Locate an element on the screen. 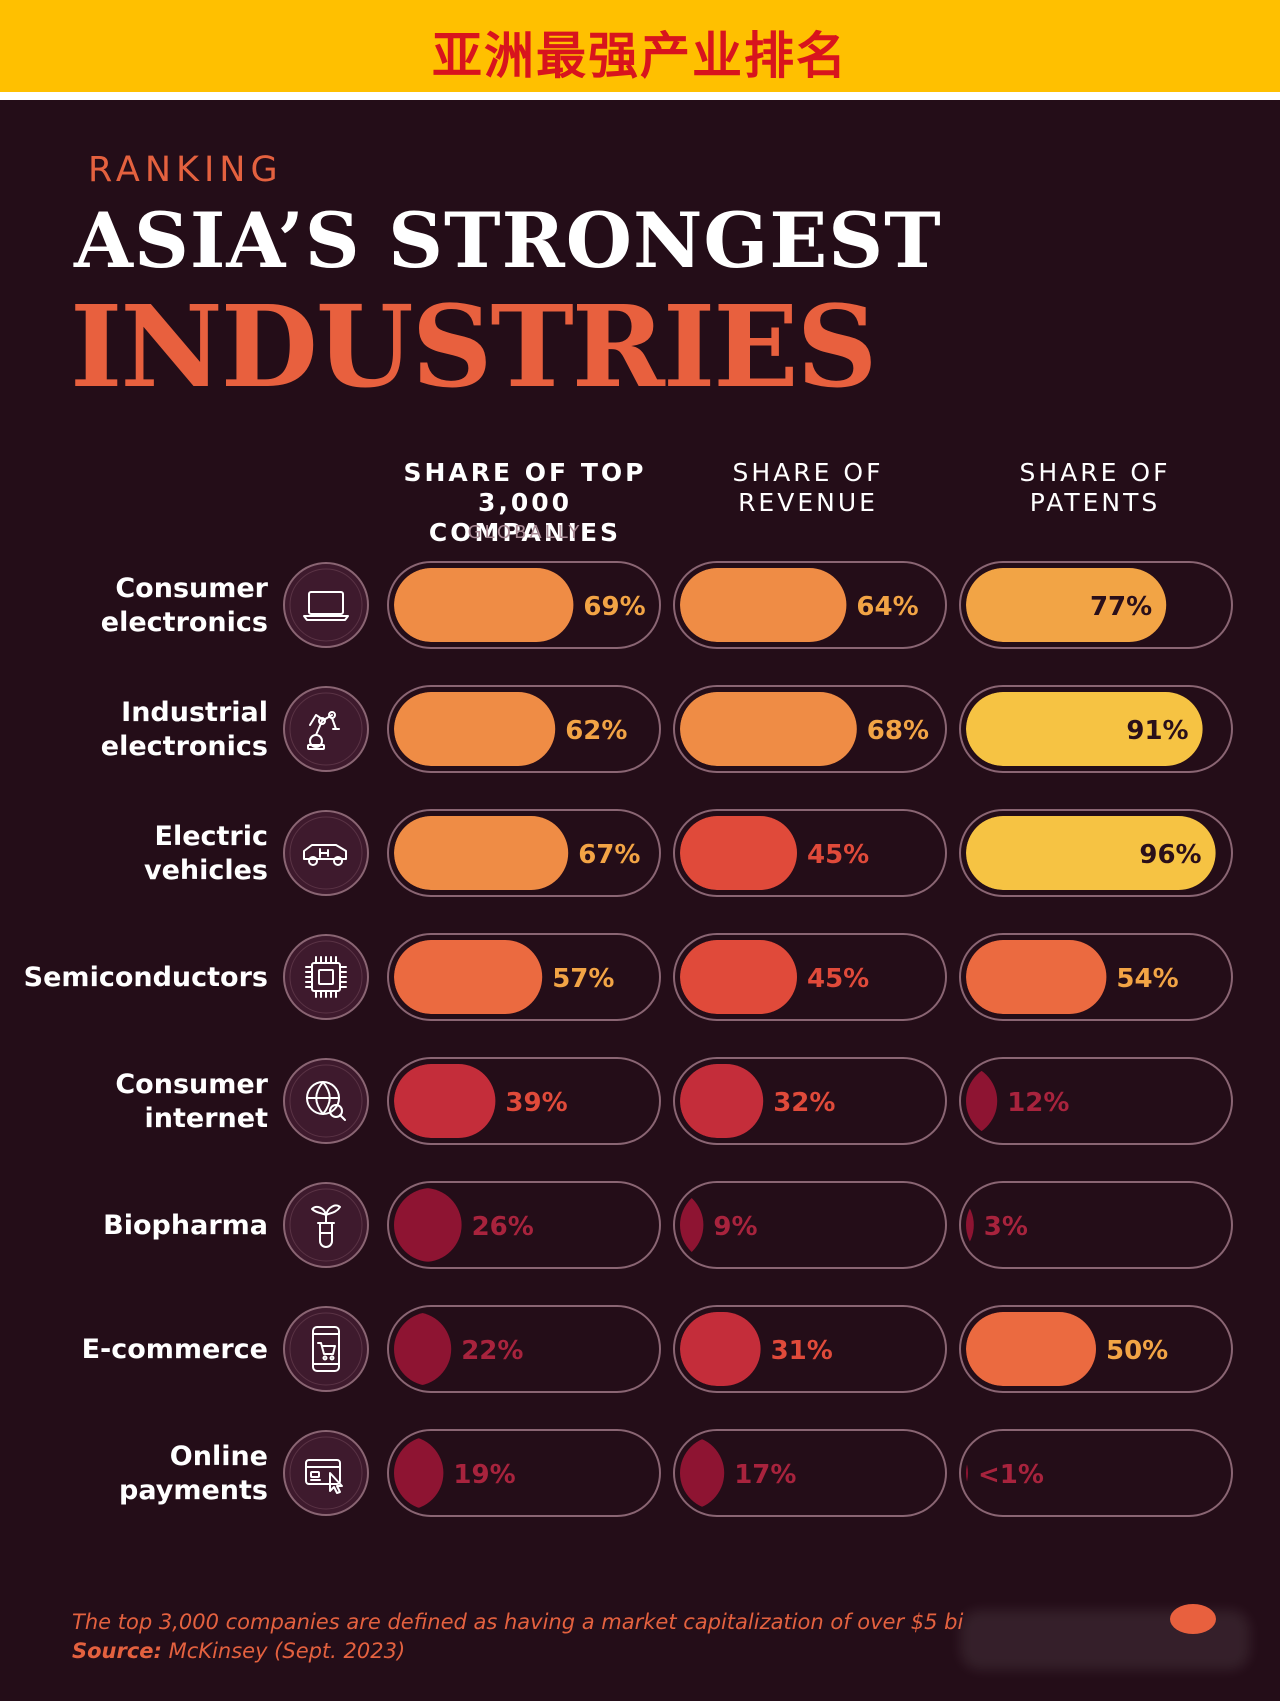  data-label: 77% is located at coordinates (1121, 607).